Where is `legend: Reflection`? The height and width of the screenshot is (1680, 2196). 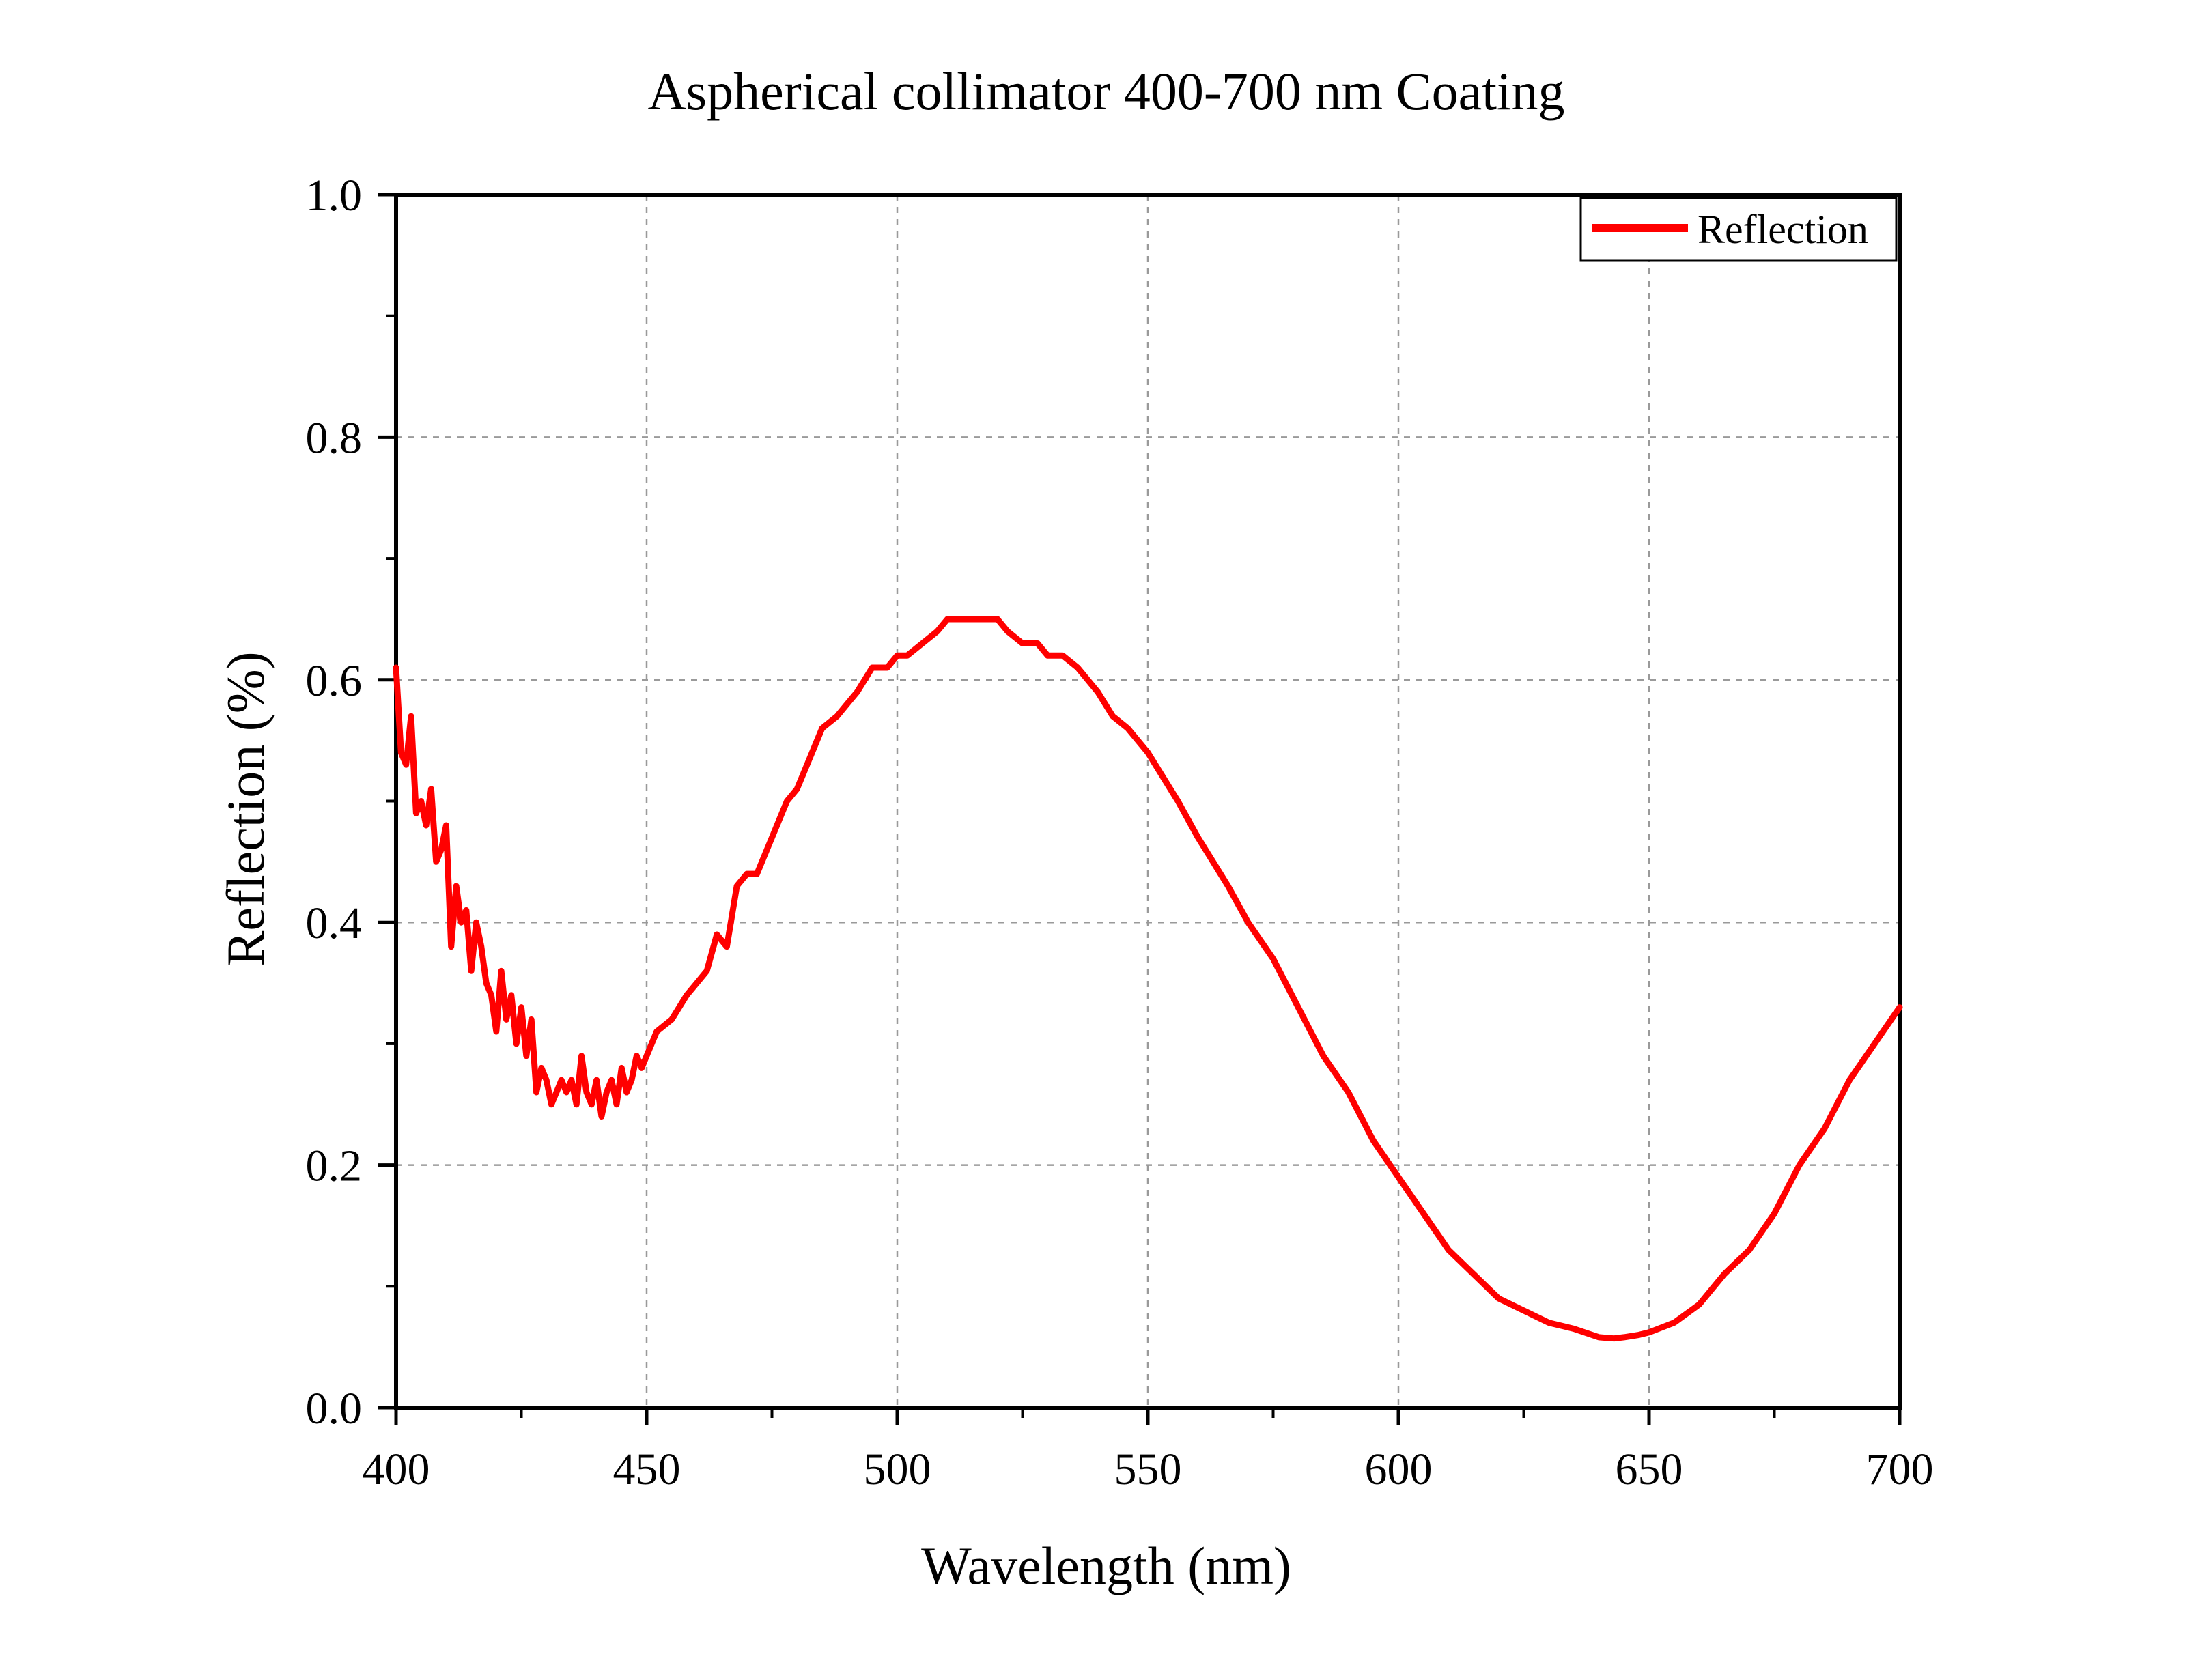 legend: Reflection is located at coordinates (1738, 229).